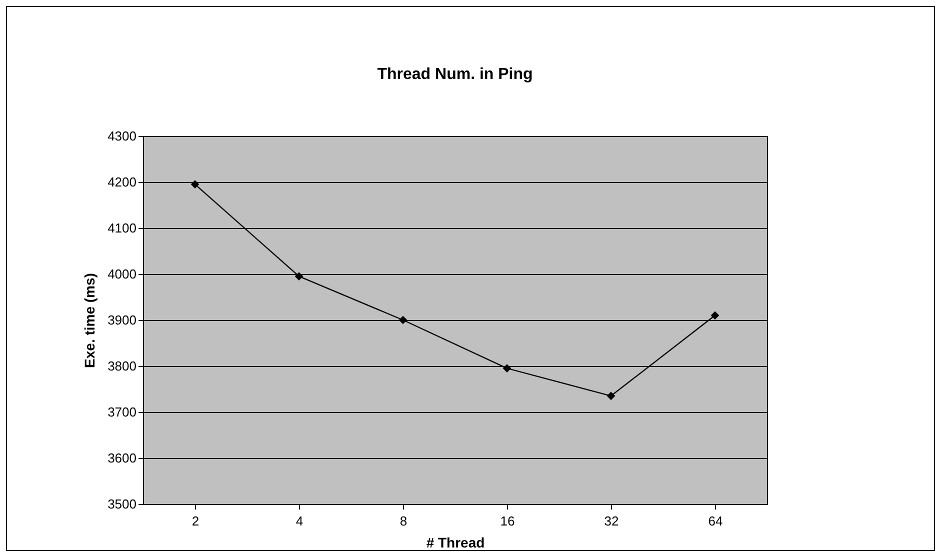 The width and height of the screenshot is (941, 557). What do you see at coordinates (300, 521) in the screenshot?
I see `x-tick-label: 4` at bounding box center [300, 521].